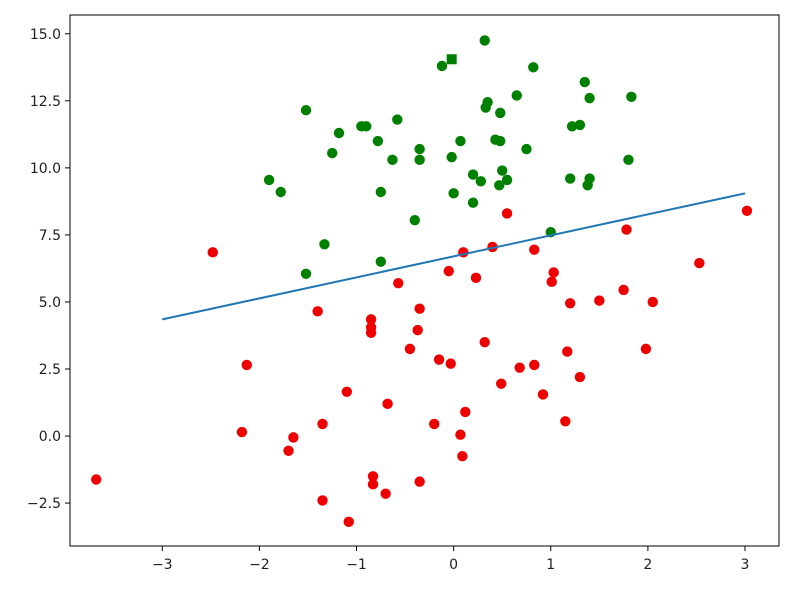 This screenshot has width=791, height=590. I want to click on y-tick-label: 5.0, so click(50, 303).